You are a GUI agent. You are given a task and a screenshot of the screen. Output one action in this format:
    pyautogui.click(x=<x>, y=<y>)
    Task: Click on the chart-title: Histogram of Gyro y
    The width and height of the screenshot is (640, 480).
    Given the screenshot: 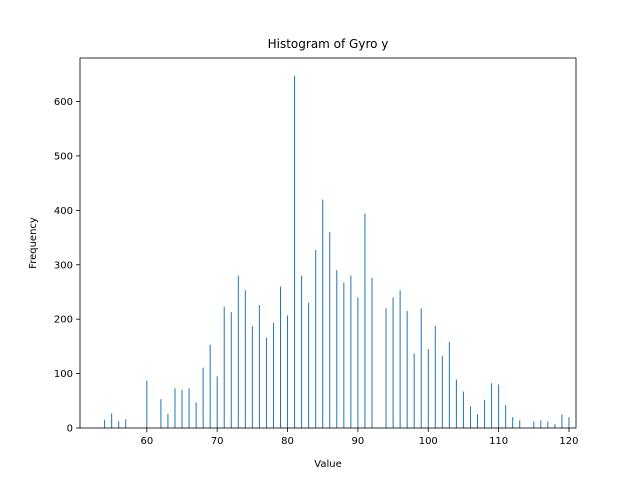 What is the action you would take?
    pyautogui.click(x=328, y=44)
    